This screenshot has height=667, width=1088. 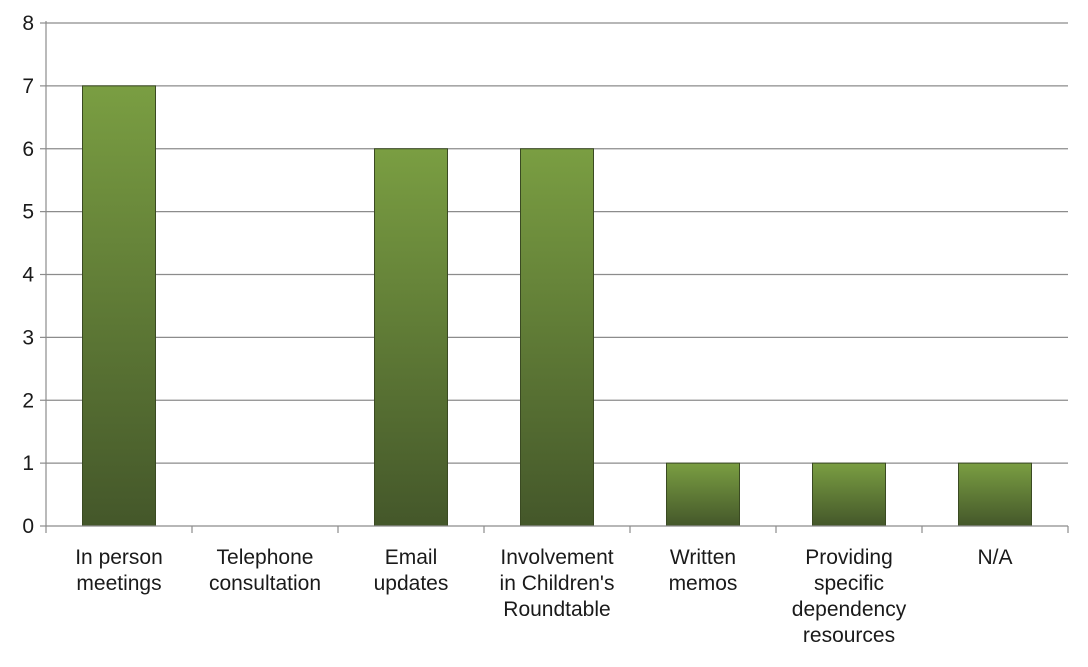 I want to click on y-tick-label: 7, so click(x=28, y=86).